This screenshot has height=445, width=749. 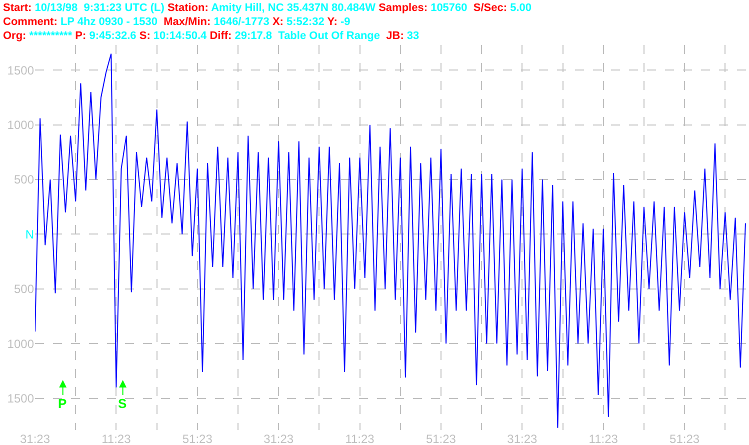 What do you see at coordinates (122, 403) in the screenshot?
I see `annotation: S` at bounding box center [122, 403].